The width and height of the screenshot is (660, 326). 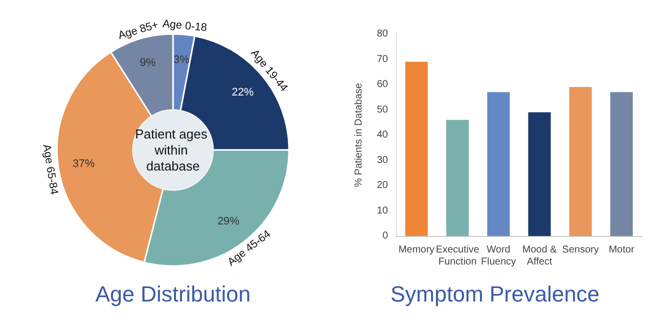 What do you see at coordinates (385, 236) in the screenshot?
I see `y-tick-label: 0` at bounding box center [385, 236].